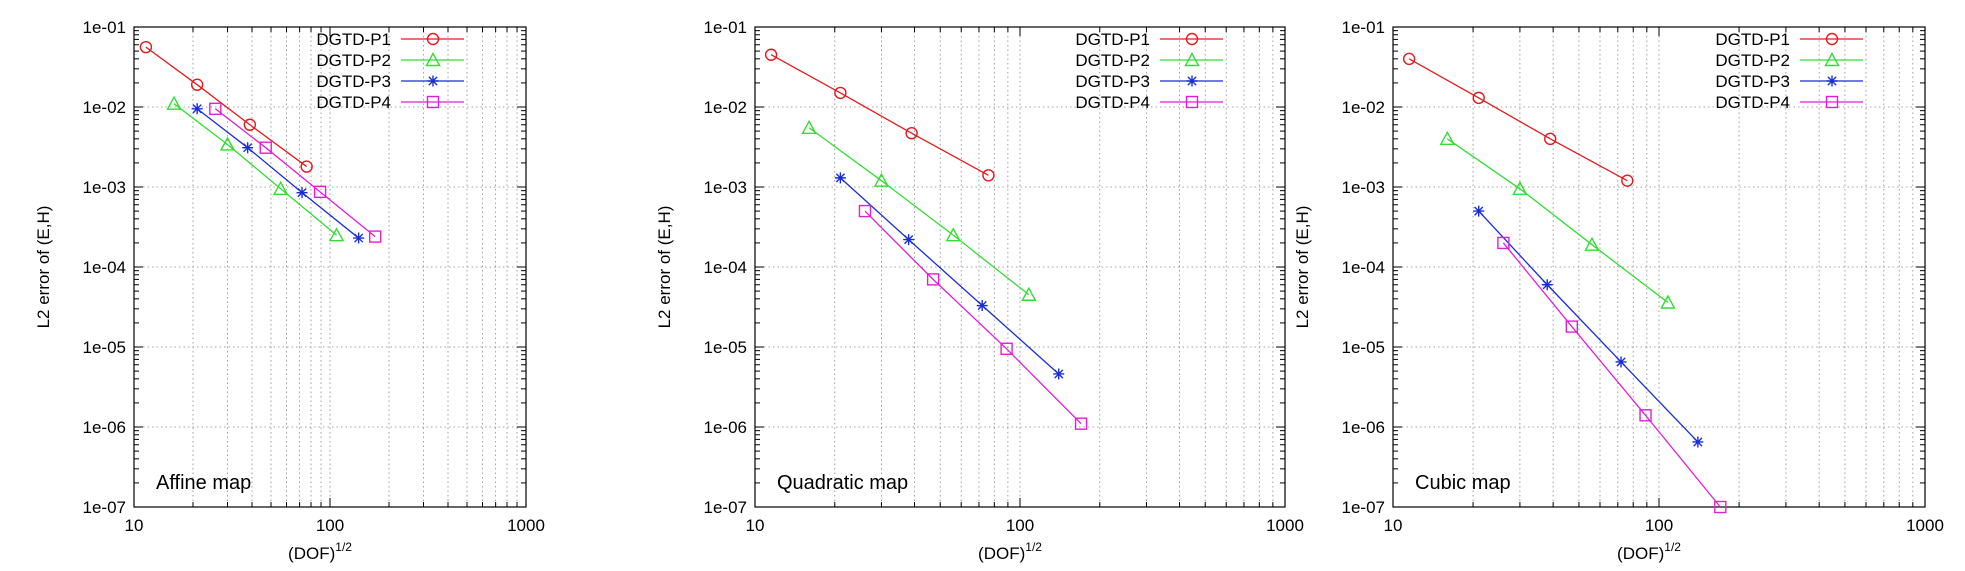 This screenshot has width=1965, height=571. I want to click on y-axis-label: L2 error of (E,H), so click(1302, 267).